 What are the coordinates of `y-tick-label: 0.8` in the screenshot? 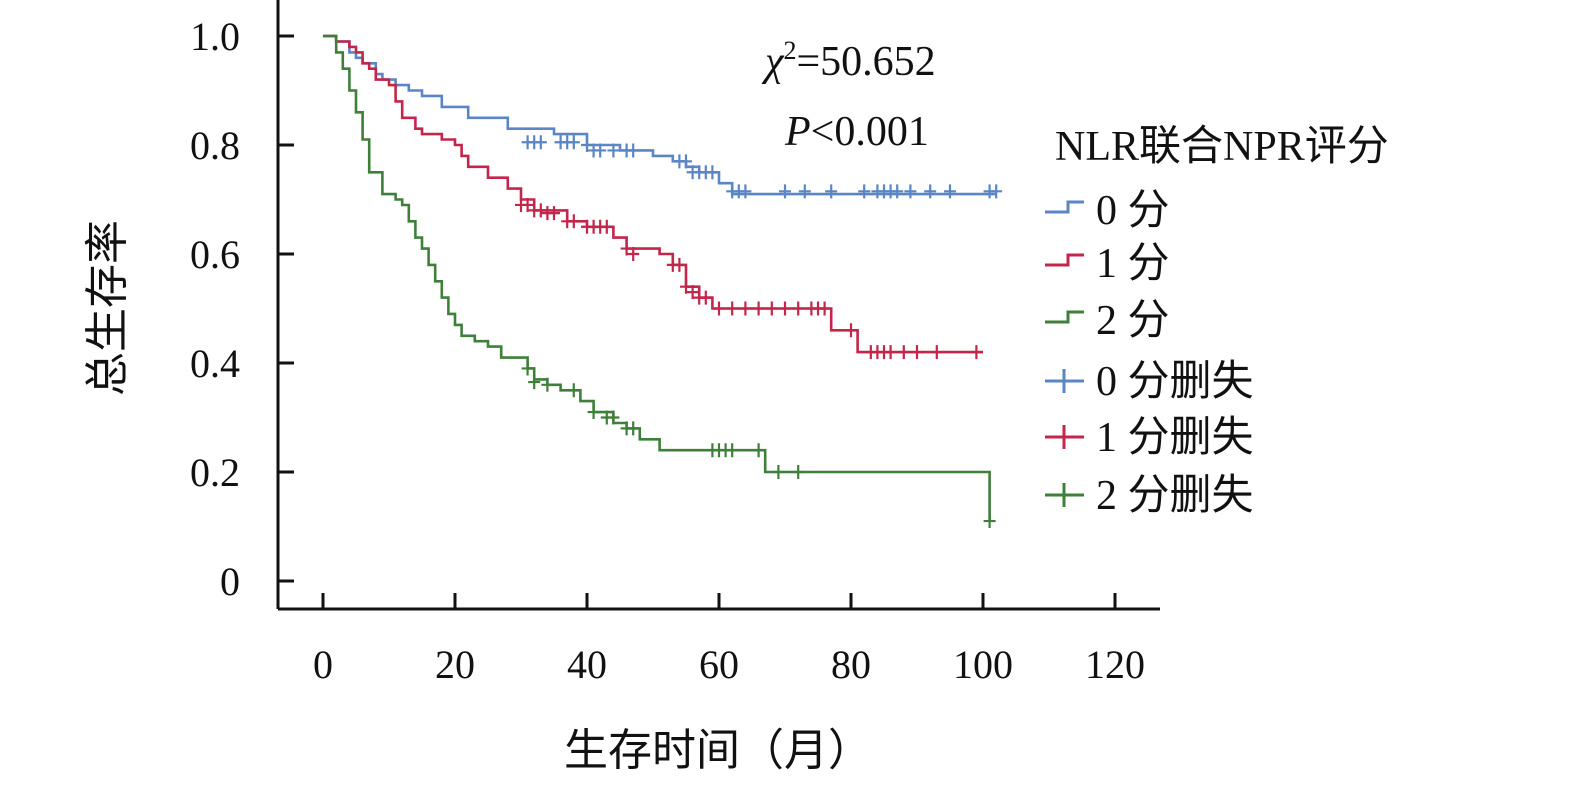 It's located at (215, 145).